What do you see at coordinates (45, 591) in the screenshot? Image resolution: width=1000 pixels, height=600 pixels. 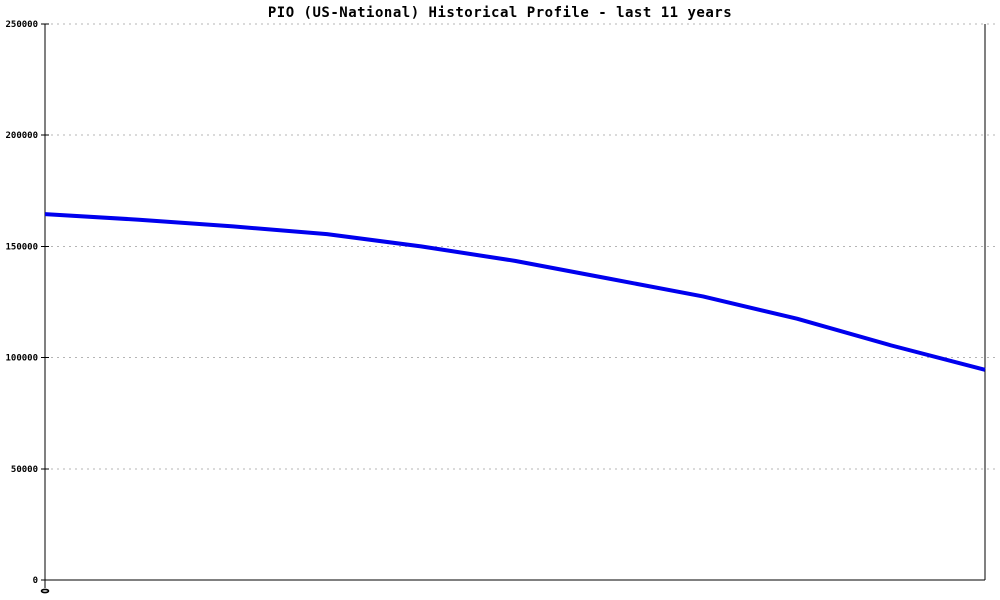 I see `cropped-x-tick-label-fragment` at bounding box center [45, 591].